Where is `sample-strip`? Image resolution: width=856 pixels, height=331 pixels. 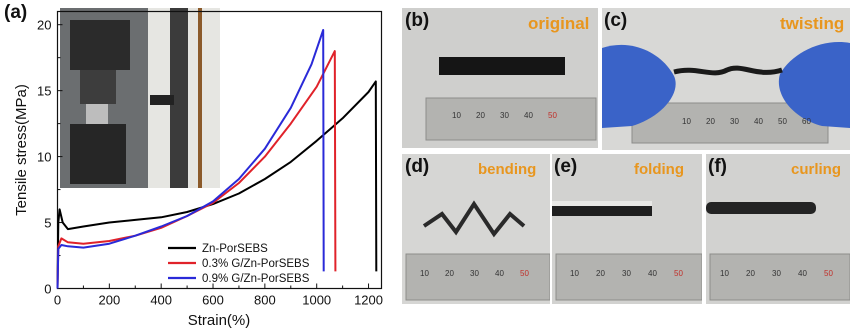
sample-strip is located at coordinates (502, 66).